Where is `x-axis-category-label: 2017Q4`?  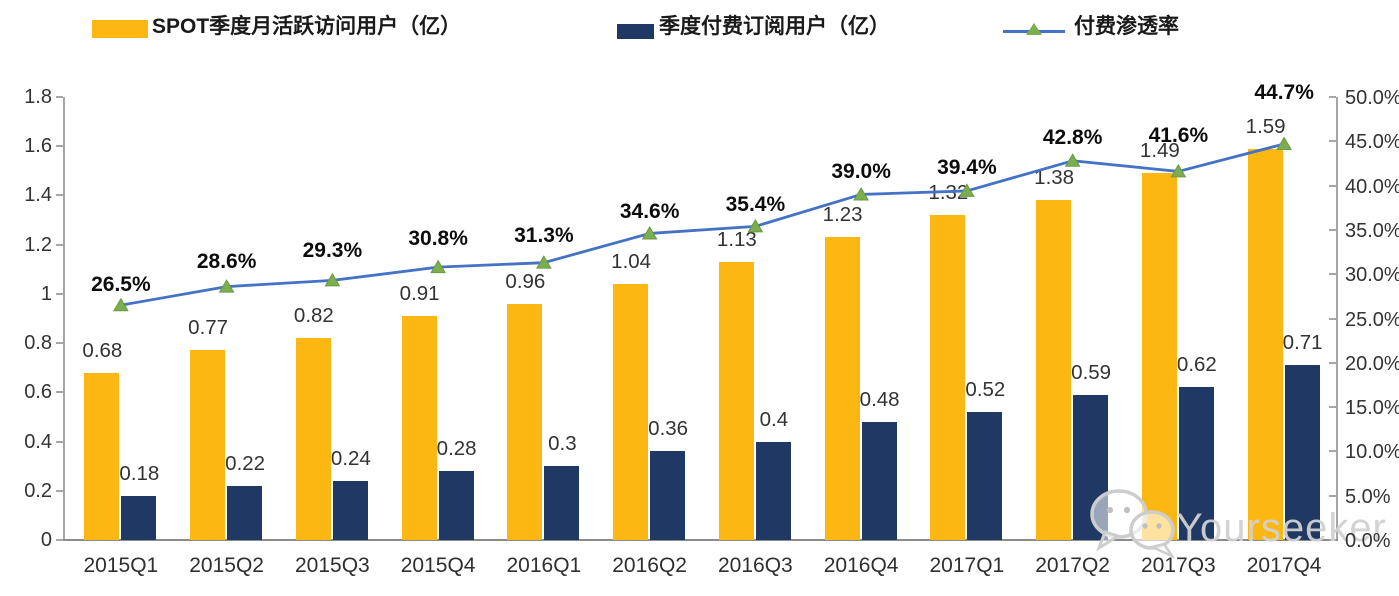 x-axis-category-label: 2017Q4 is located at coordinates (1284, 565).